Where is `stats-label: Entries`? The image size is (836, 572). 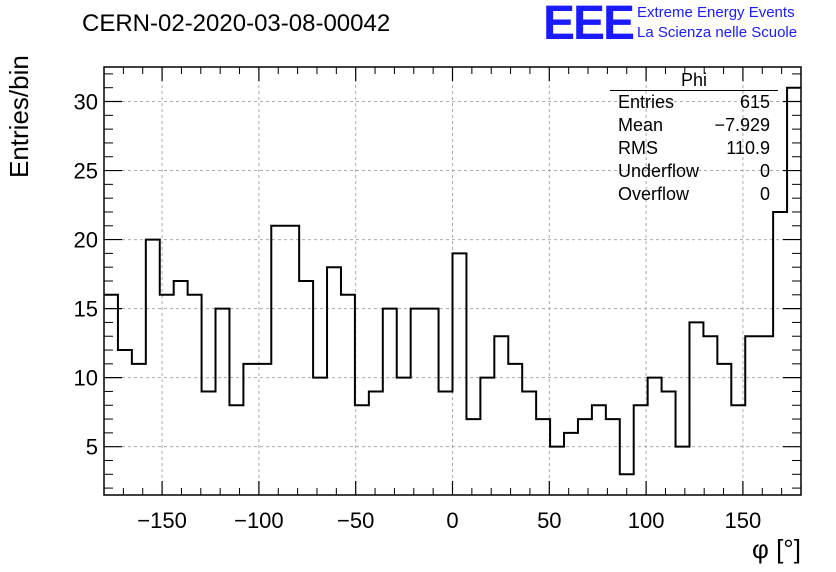
stats-label: Entries is located at coordinates (646, 102).